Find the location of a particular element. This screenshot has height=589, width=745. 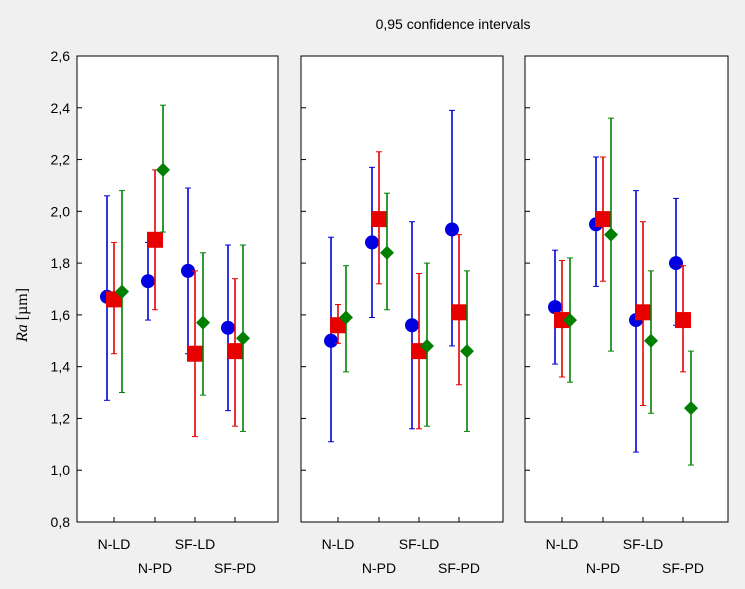

y-tick-label: 1,2 is located at coordinates (61, 418).